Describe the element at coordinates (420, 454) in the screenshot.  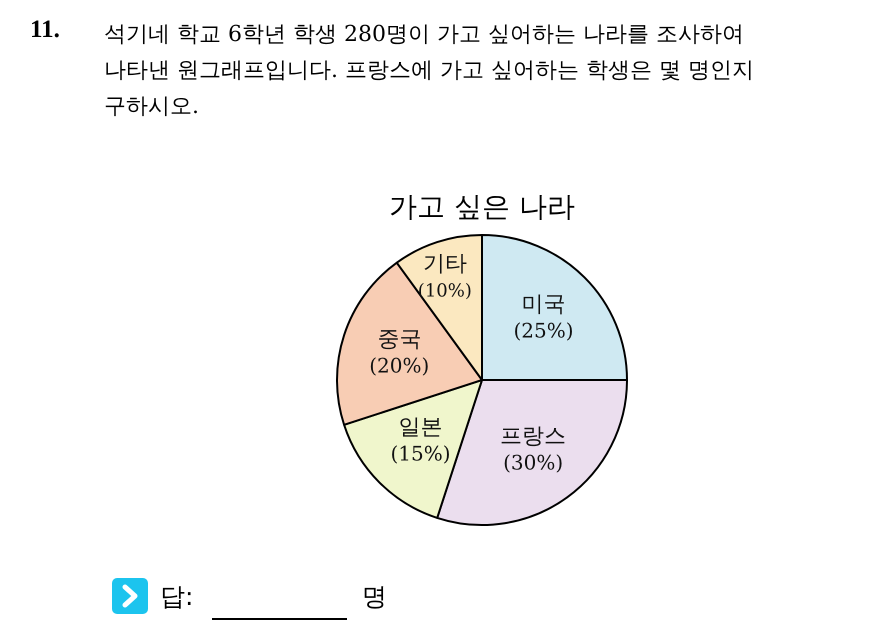
I see `data-label: (15%)` at that location.